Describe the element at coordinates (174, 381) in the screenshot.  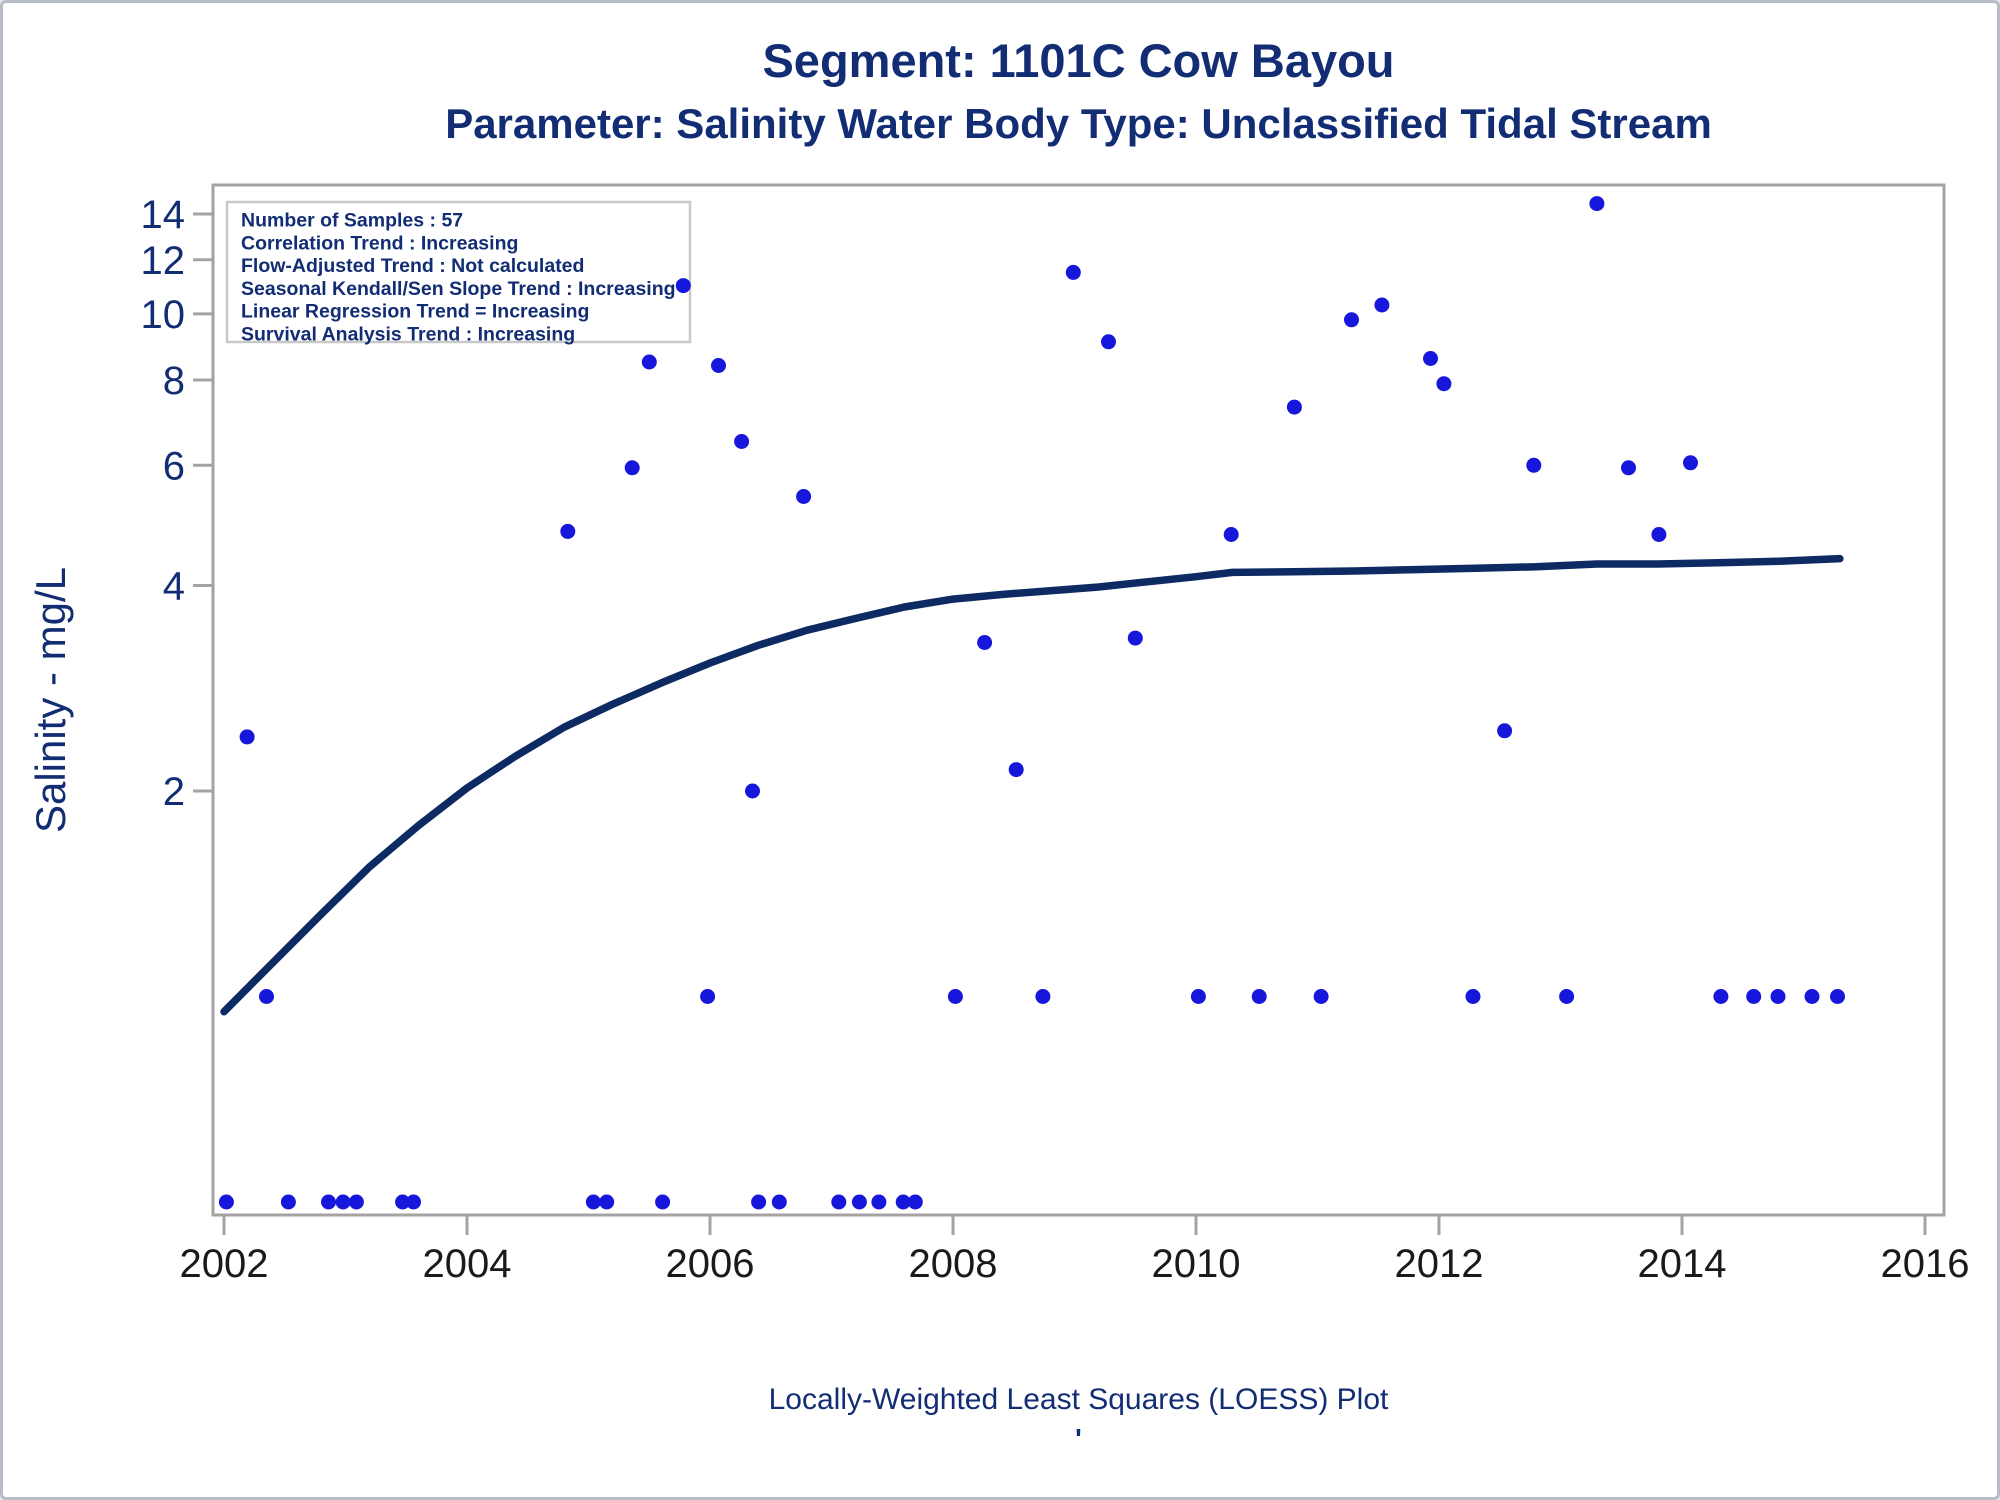
I see `y-tick-label: 8` at that location.